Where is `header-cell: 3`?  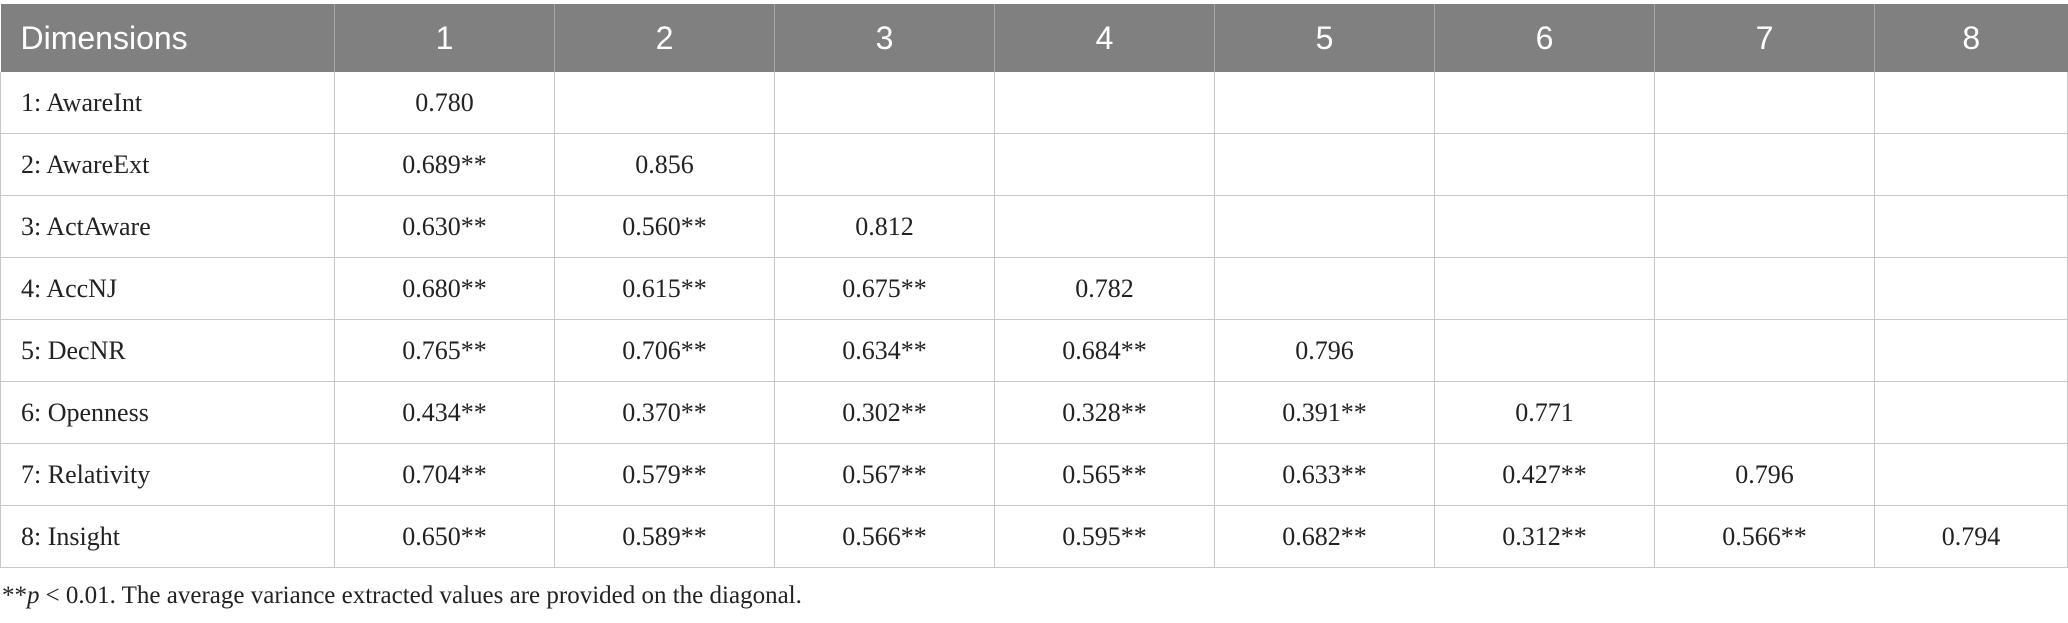
header-cell: 3 is located at coordinates (884, 38).